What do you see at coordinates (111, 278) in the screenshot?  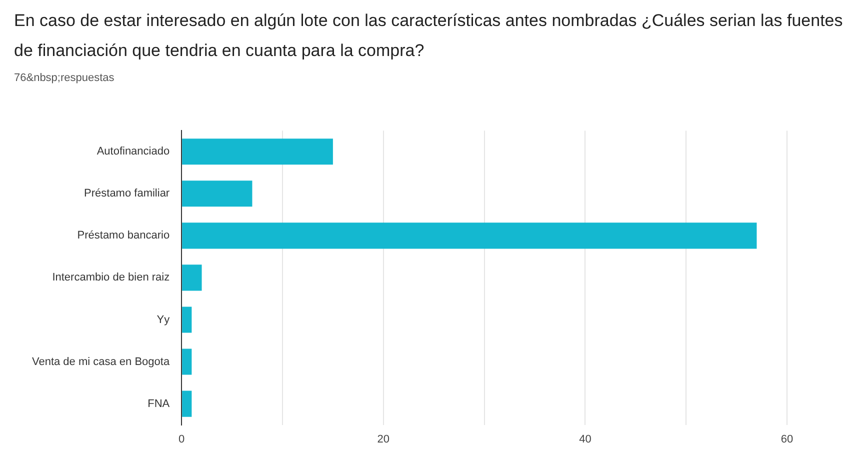 I see `y-tick-label: Intercambio de bien raiz` at bounding box center [111, 278].